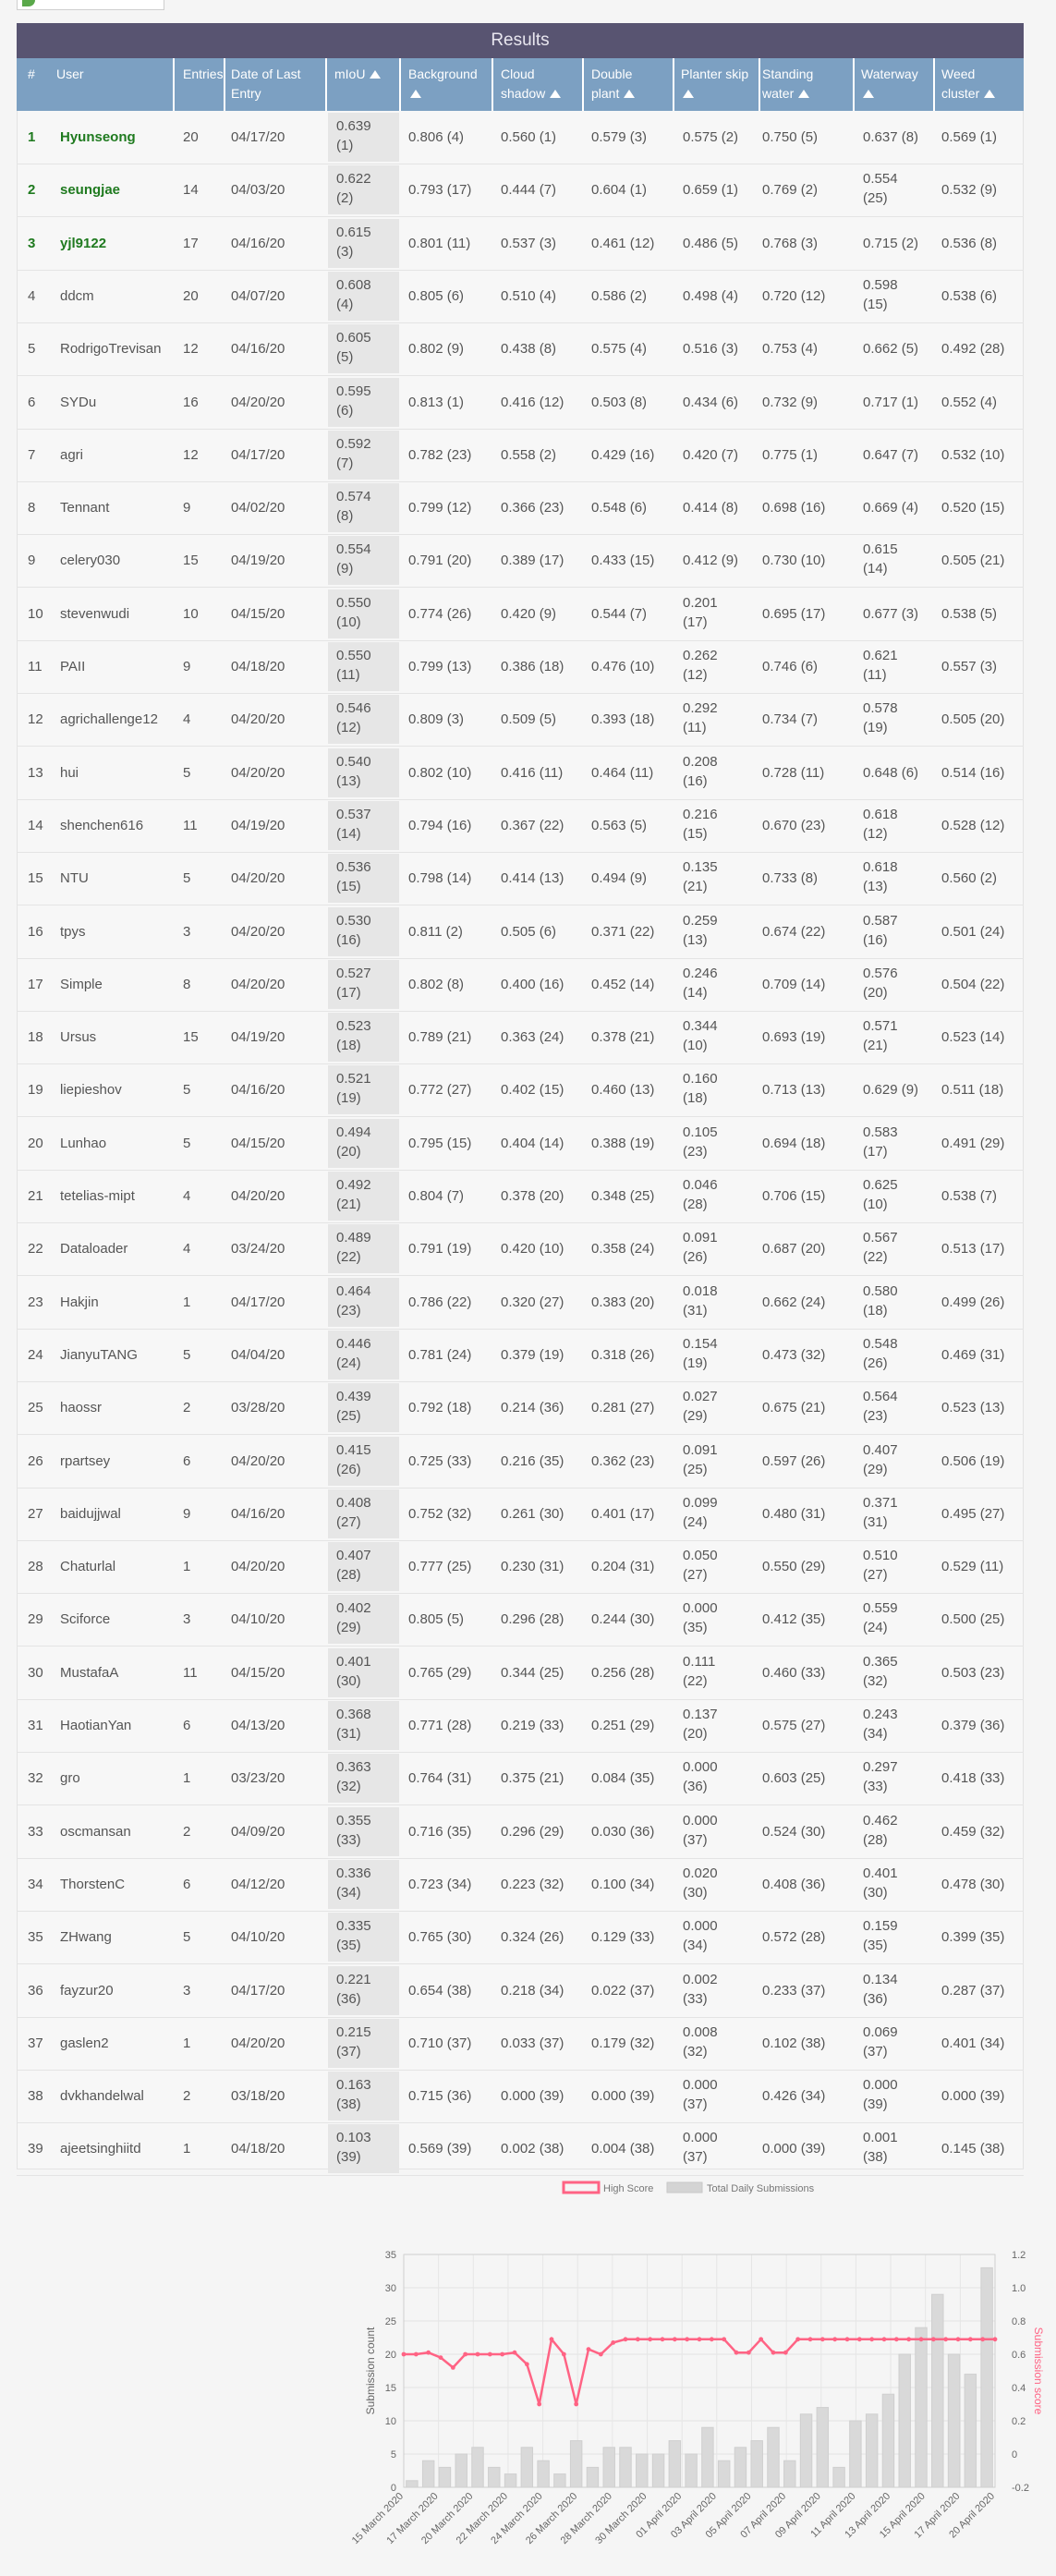  Describe the element at coordinates (70, 74) in the screenshot. I see `col-user: User` at that location.